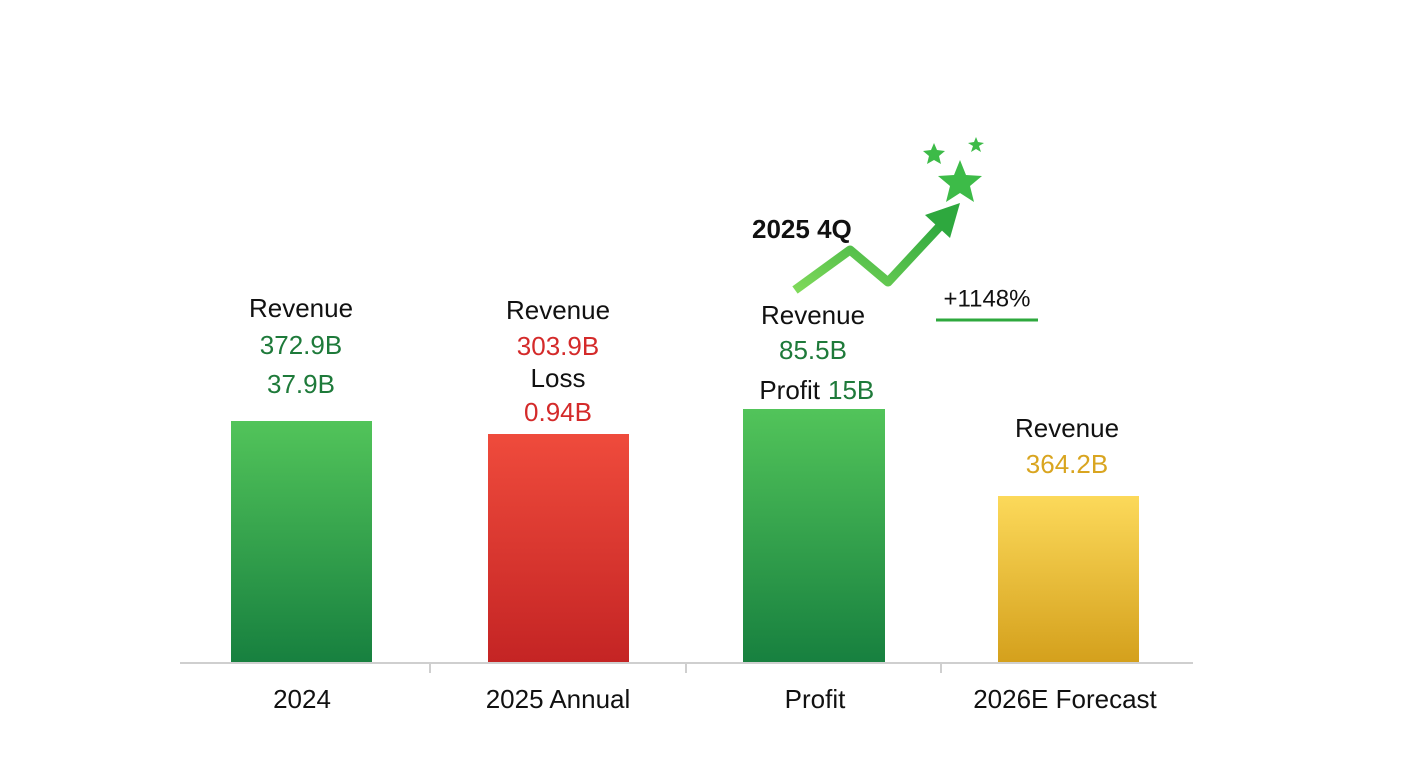 The image size is (1408, 768). What do you see at coordinates (558, 699) in the screenshot?
I see `category-label: 2025 Annual` at bounding box center [558, 699].